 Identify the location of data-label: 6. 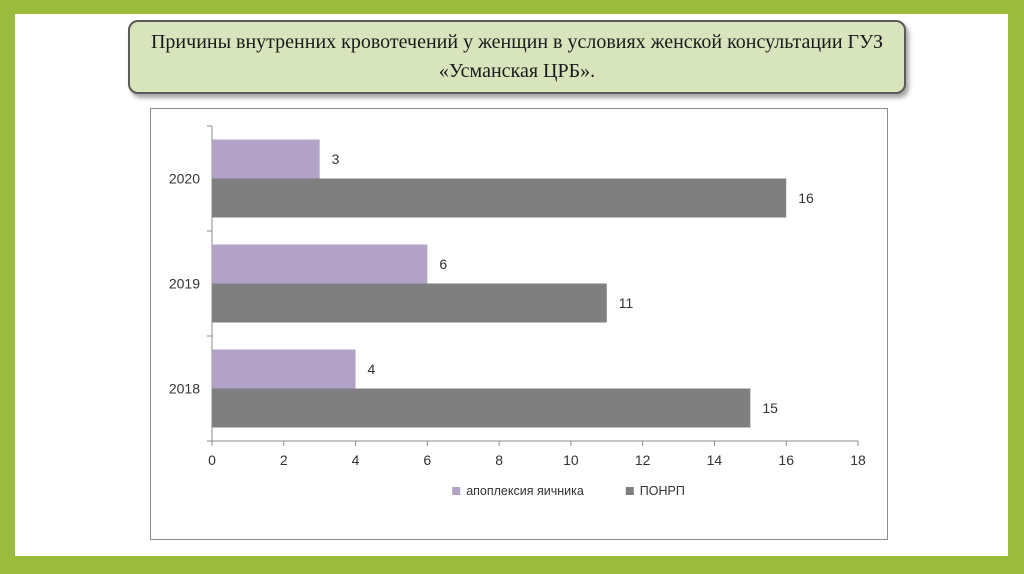
(443, 264).